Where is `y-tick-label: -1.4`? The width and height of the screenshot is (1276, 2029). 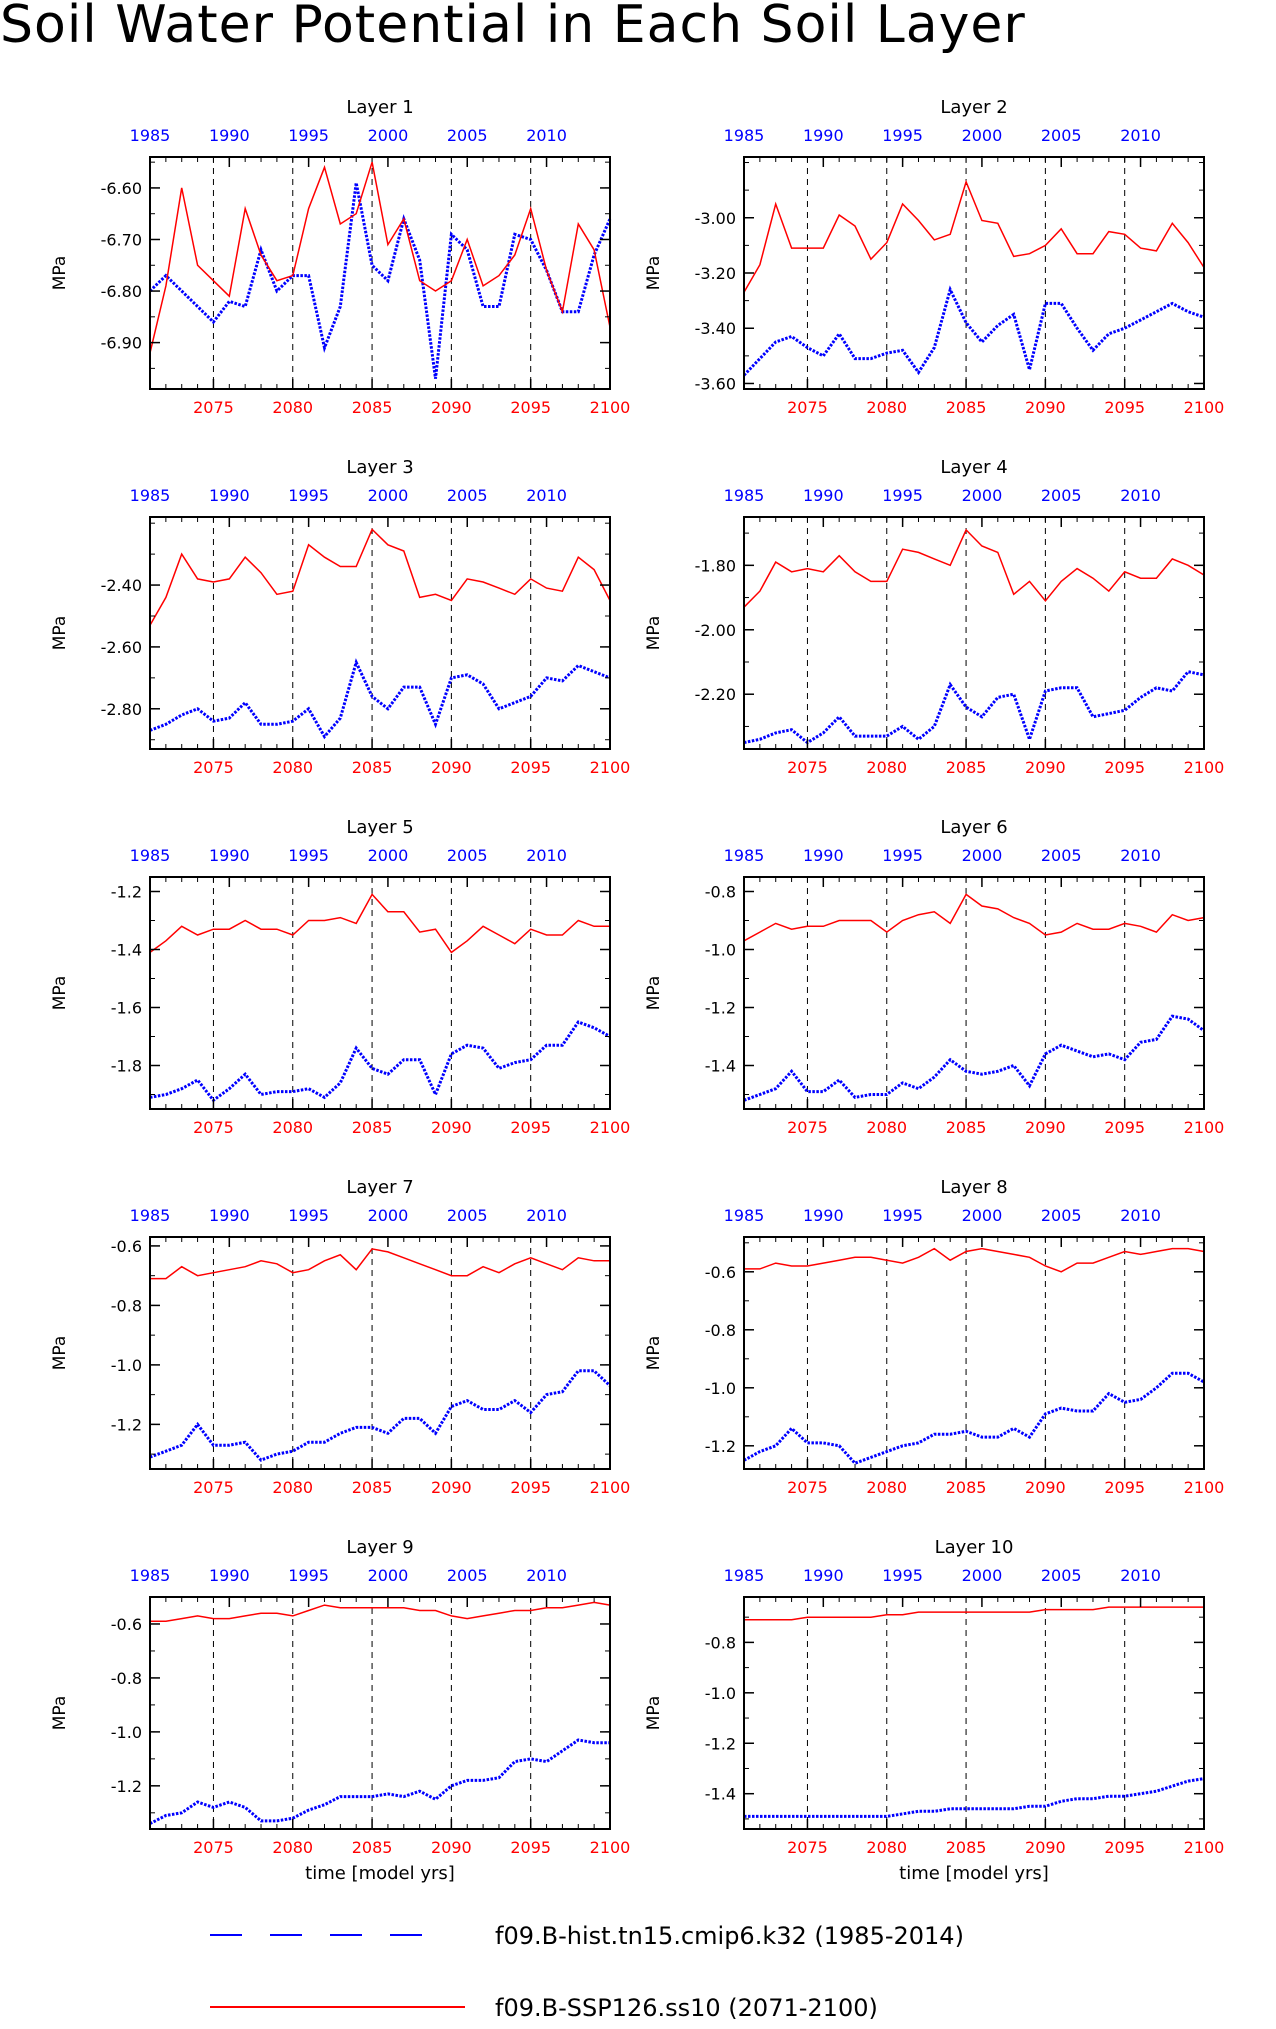
y-tick-label: -1.4 is located at coordinates (720, 1794).